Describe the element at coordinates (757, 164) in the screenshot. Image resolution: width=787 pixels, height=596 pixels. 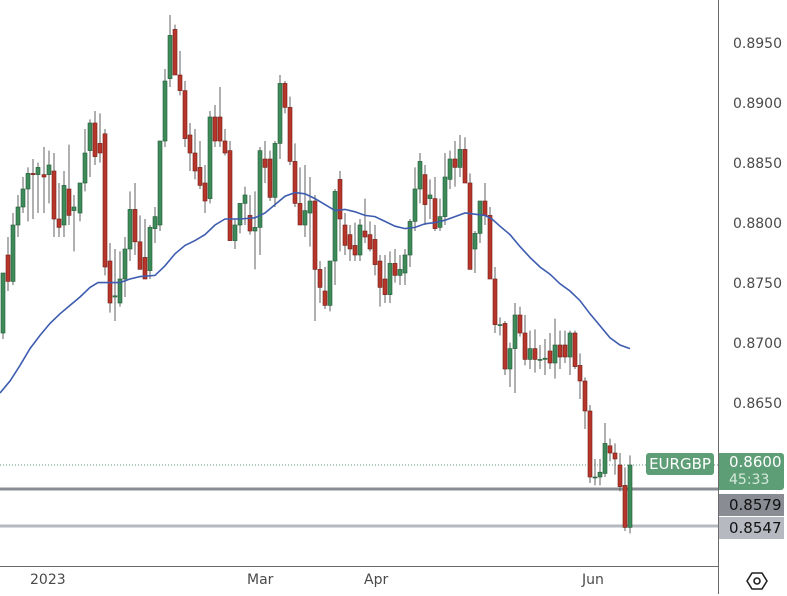
I see `price-tick-label: 0.8850` at that location.